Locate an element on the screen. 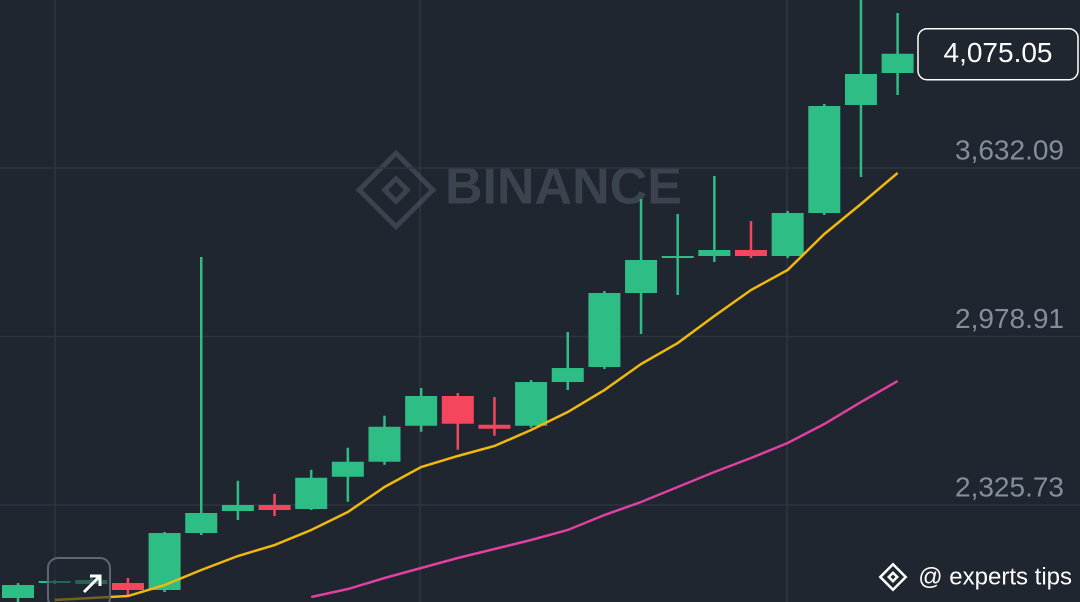  credit-logo is located at coordinates (893, 577).